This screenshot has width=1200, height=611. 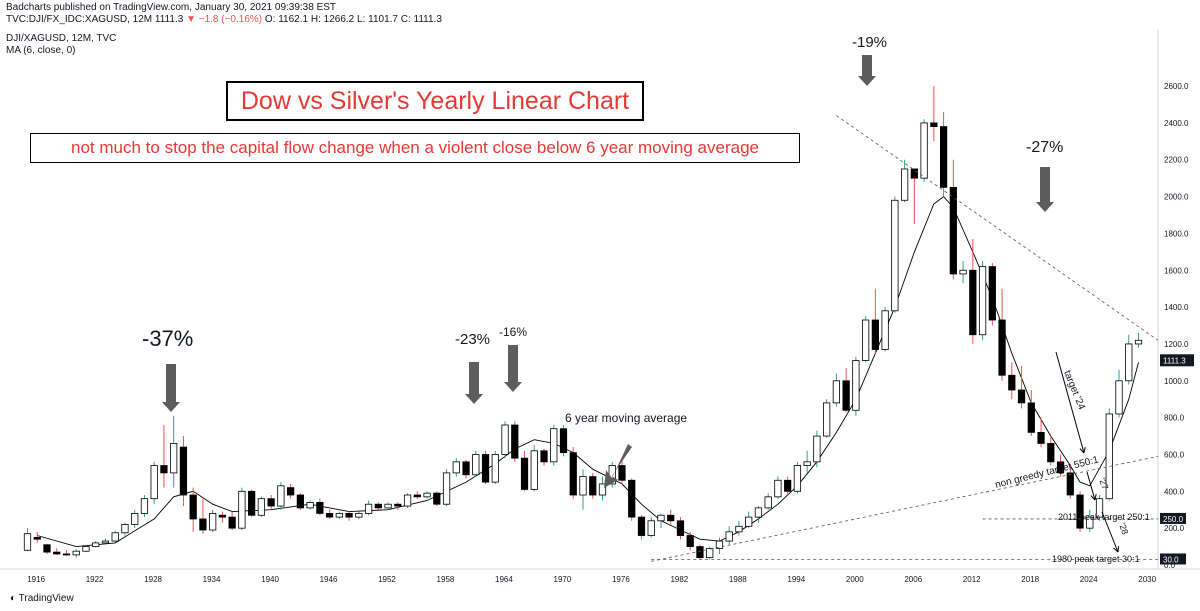 I want to click on pct-label-2000: -19%, so click(x=869, y=42).